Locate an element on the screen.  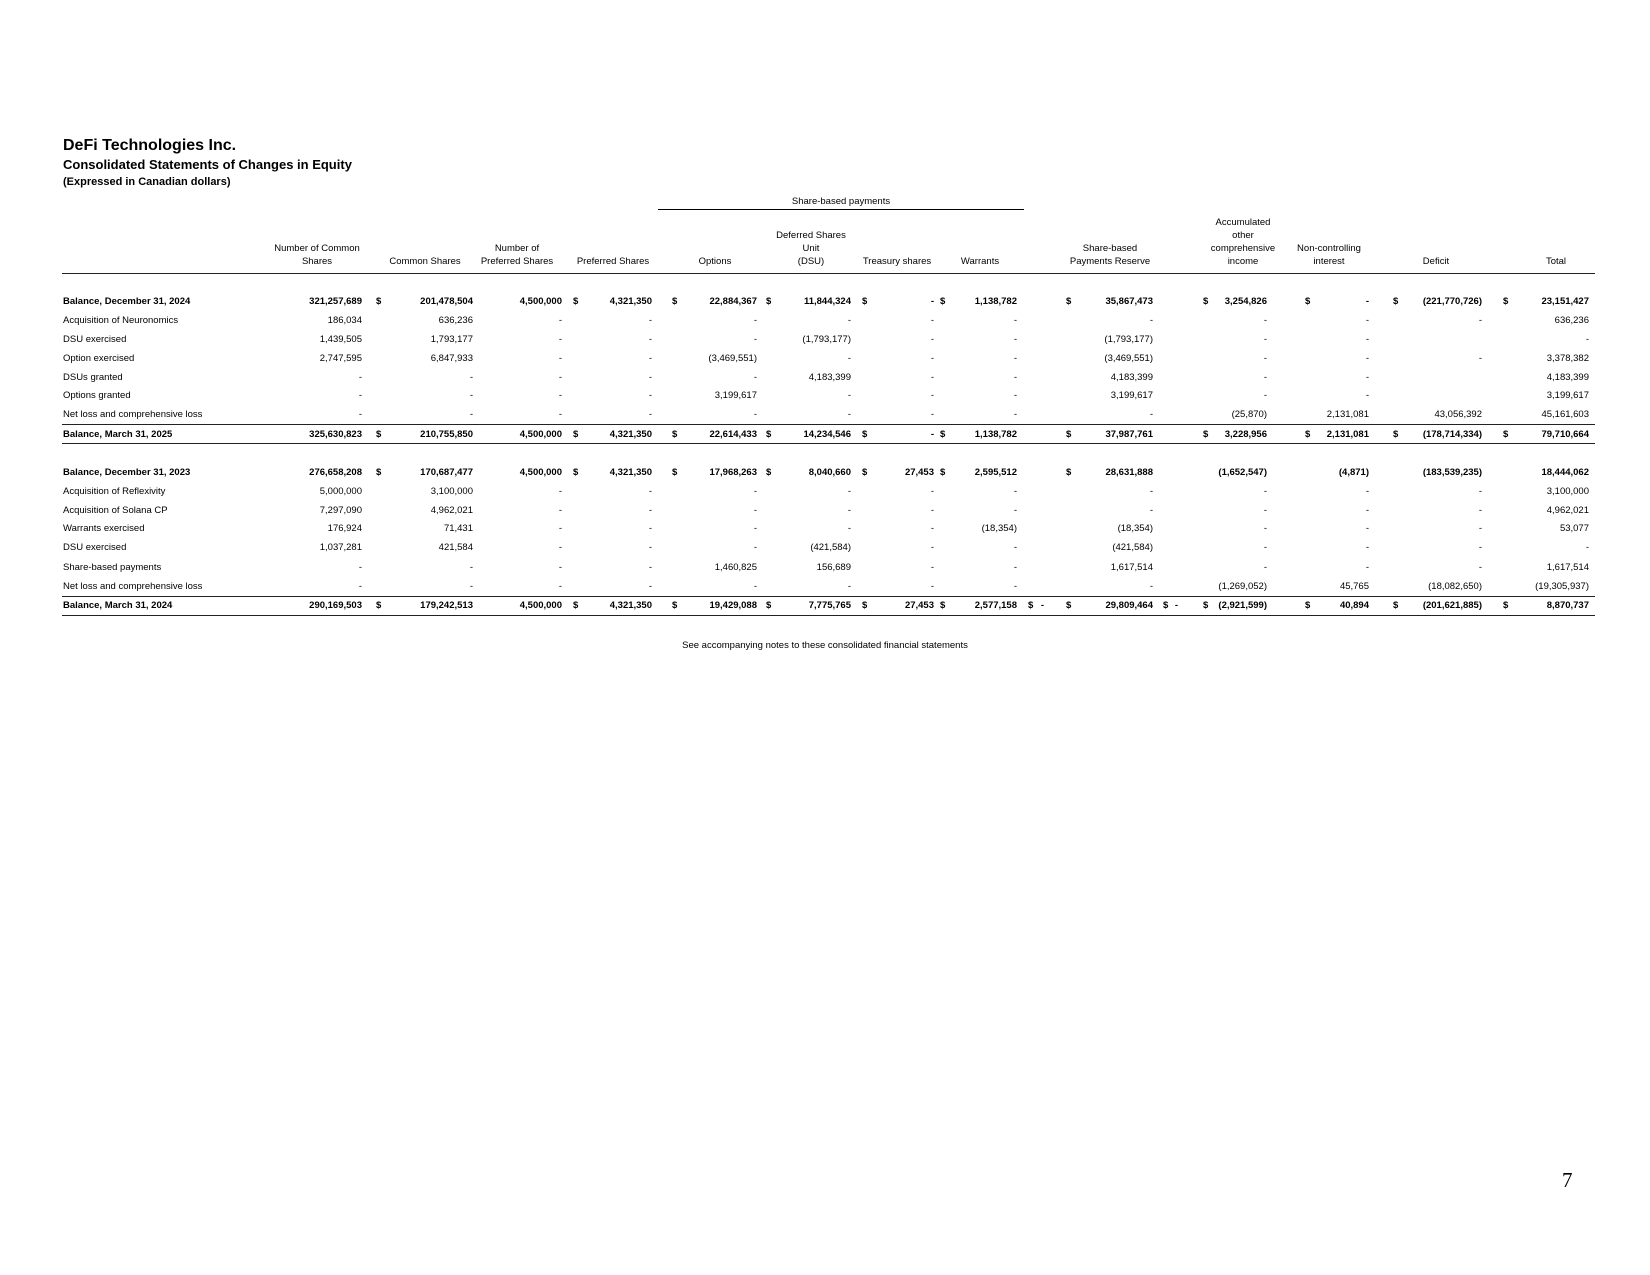
cell-warrants: (18,354) is located at coordinates (999, 528).